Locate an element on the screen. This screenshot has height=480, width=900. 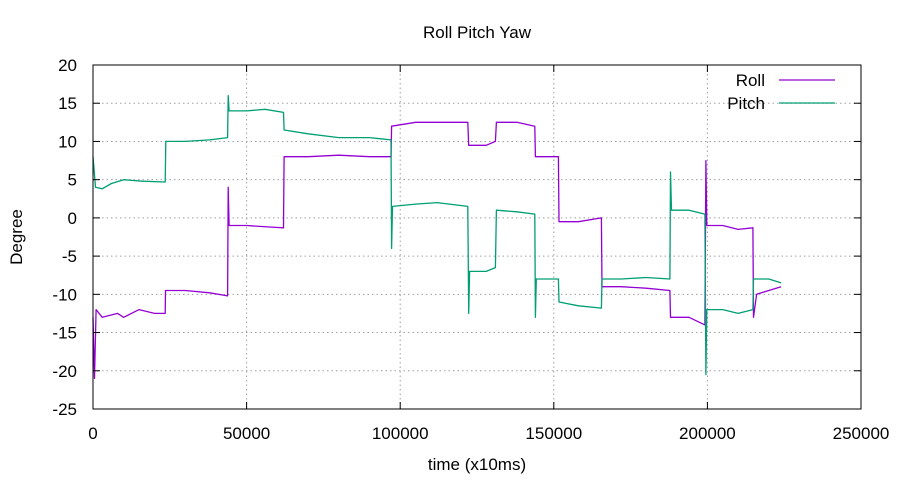
y-tick-label: -5 is located at coordinates (69, 256).